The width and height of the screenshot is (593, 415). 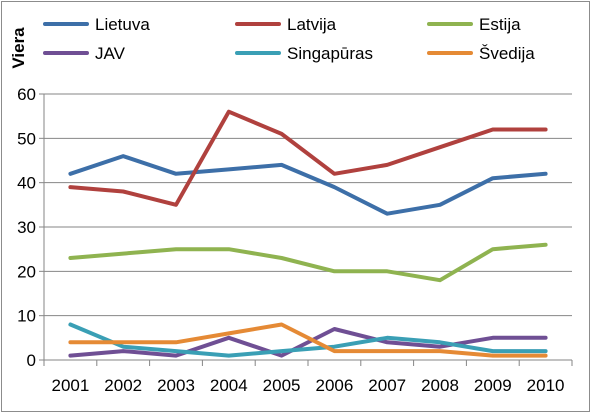 I want to click on x-tick-label: 2010, so click(x=546, y=385).